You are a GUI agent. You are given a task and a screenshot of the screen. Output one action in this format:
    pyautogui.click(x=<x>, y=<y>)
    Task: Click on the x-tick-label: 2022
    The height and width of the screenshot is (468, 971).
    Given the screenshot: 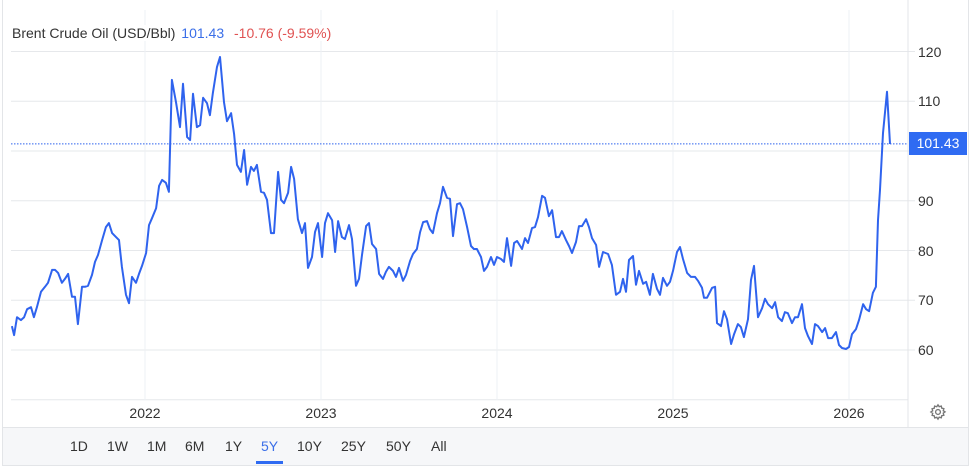 What is the action you would take?
    pyautogui.click(x=145, y=413)
    